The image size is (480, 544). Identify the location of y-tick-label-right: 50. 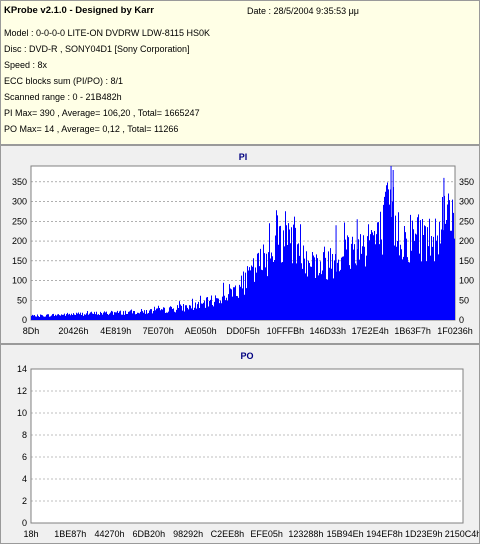
(464, 300).